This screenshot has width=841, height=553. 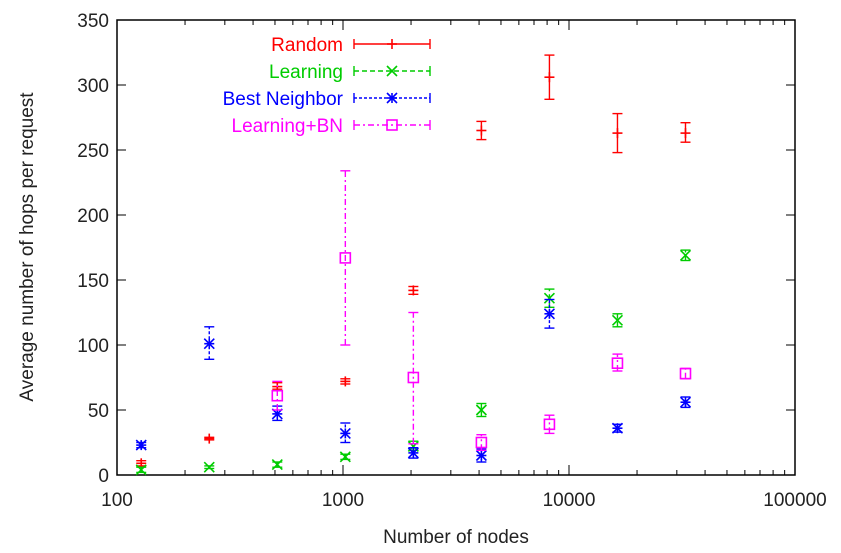 What do you see at coordinates (93, 21) in the screenshot?
I see `y-tick-label: 350` at bounding box center [93, 21].